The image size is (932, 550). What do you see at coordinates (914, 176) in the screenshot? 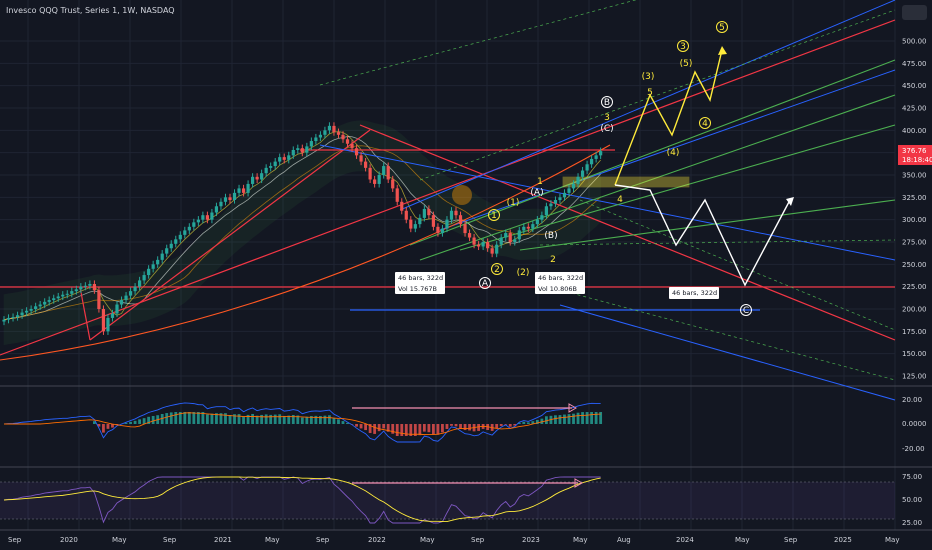
I see `y-tick-label: 350.00` at bounding box center [914, 176].